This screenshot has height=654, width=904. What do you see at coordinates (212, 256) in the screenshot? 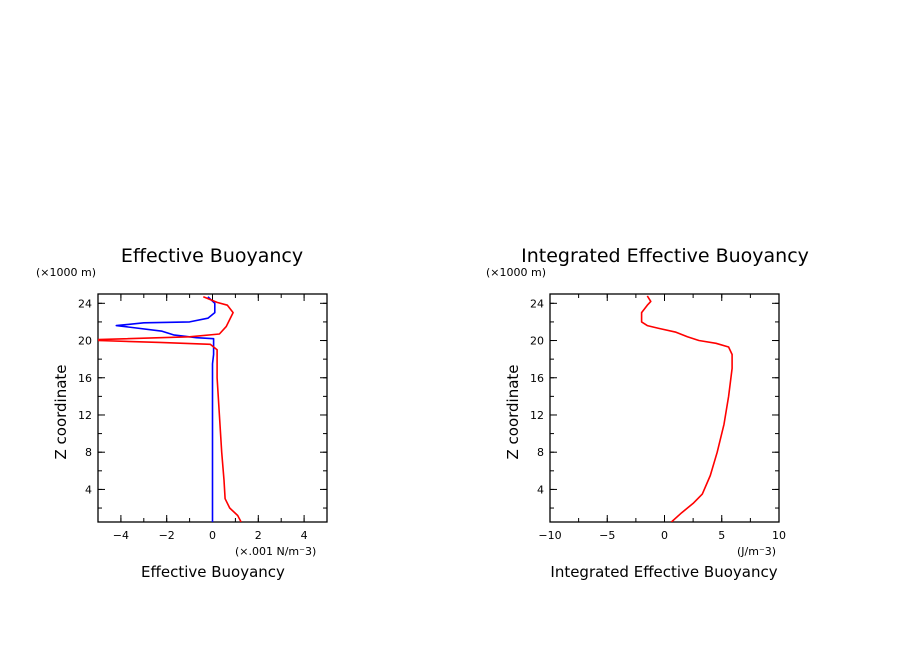
I see `chart-title: Effective Buoyancy` at bounding box center [212, 256].